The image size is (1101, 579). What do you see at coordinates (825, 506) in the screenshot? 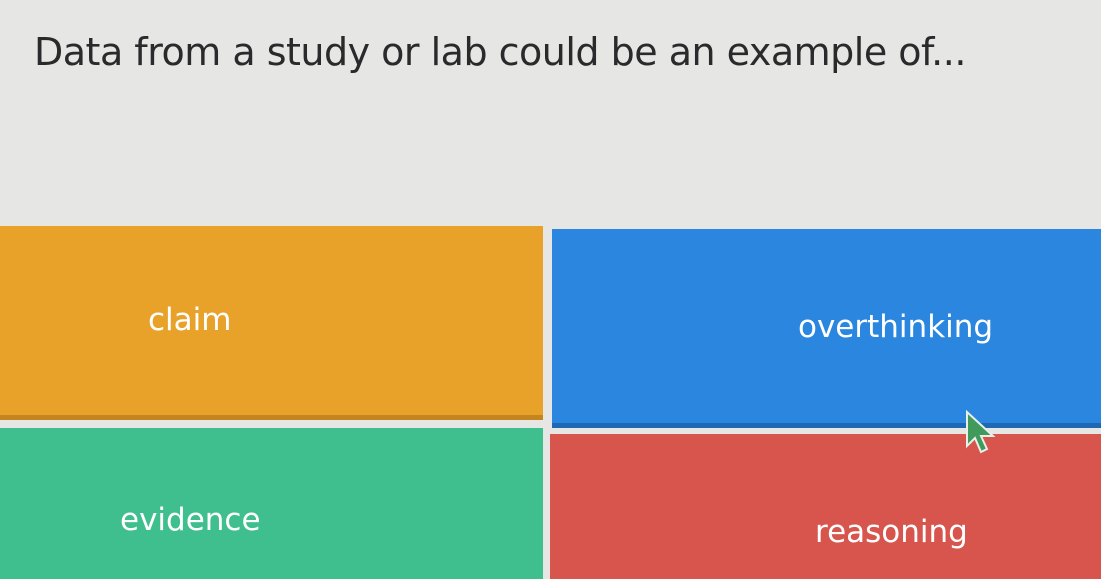
I see `answer-option-reasoning: reasoning` at bounding box center [825, 506].